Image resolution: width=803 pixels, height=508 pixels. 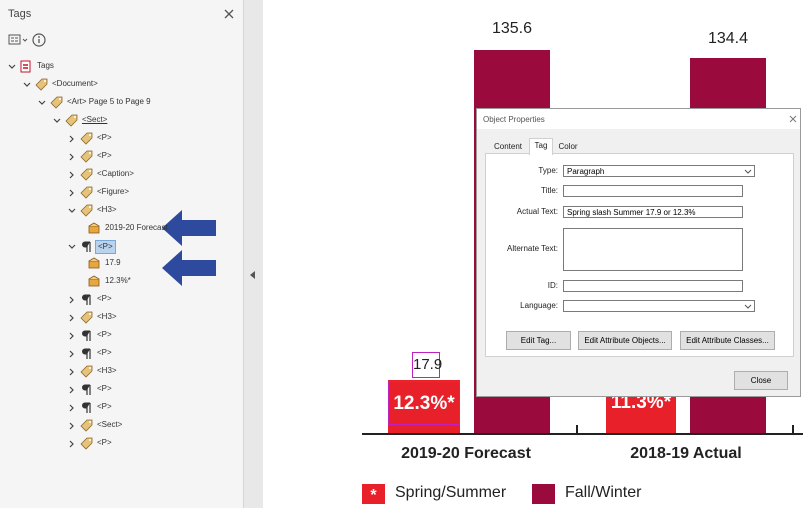 What do you see at coordinates (686, 453) in the screenshot?
I see `category-label: 2018-19 Actual` at bounding box center [686, 453].